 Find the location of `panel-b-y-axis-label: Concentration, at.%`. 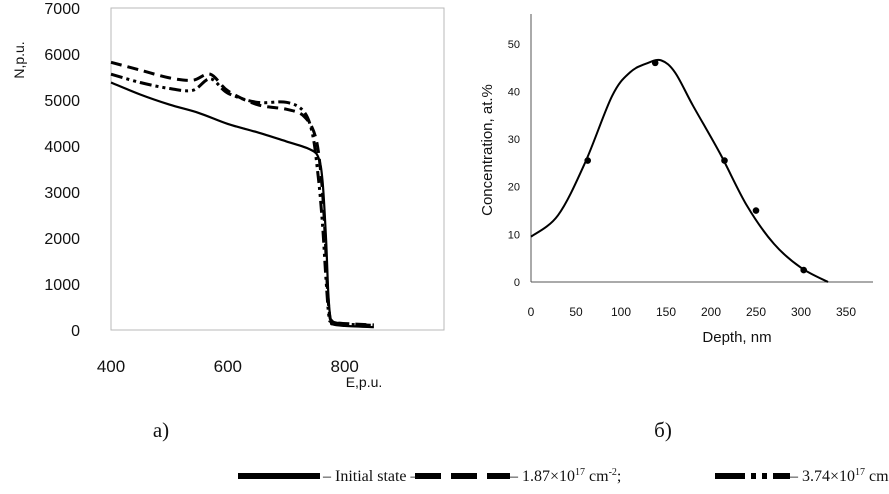

panel-b-y-axis-label: Concentration, at.% is located at coordinates (487, 150).